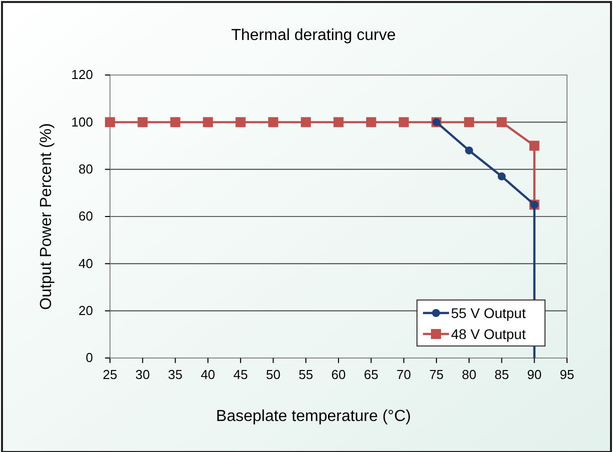 The width and height of the screenshot is (613, 452). Describe the element at coordinates (313, 35) in the screenshot. I see `chart-title: Thermal derating curve` at that location.